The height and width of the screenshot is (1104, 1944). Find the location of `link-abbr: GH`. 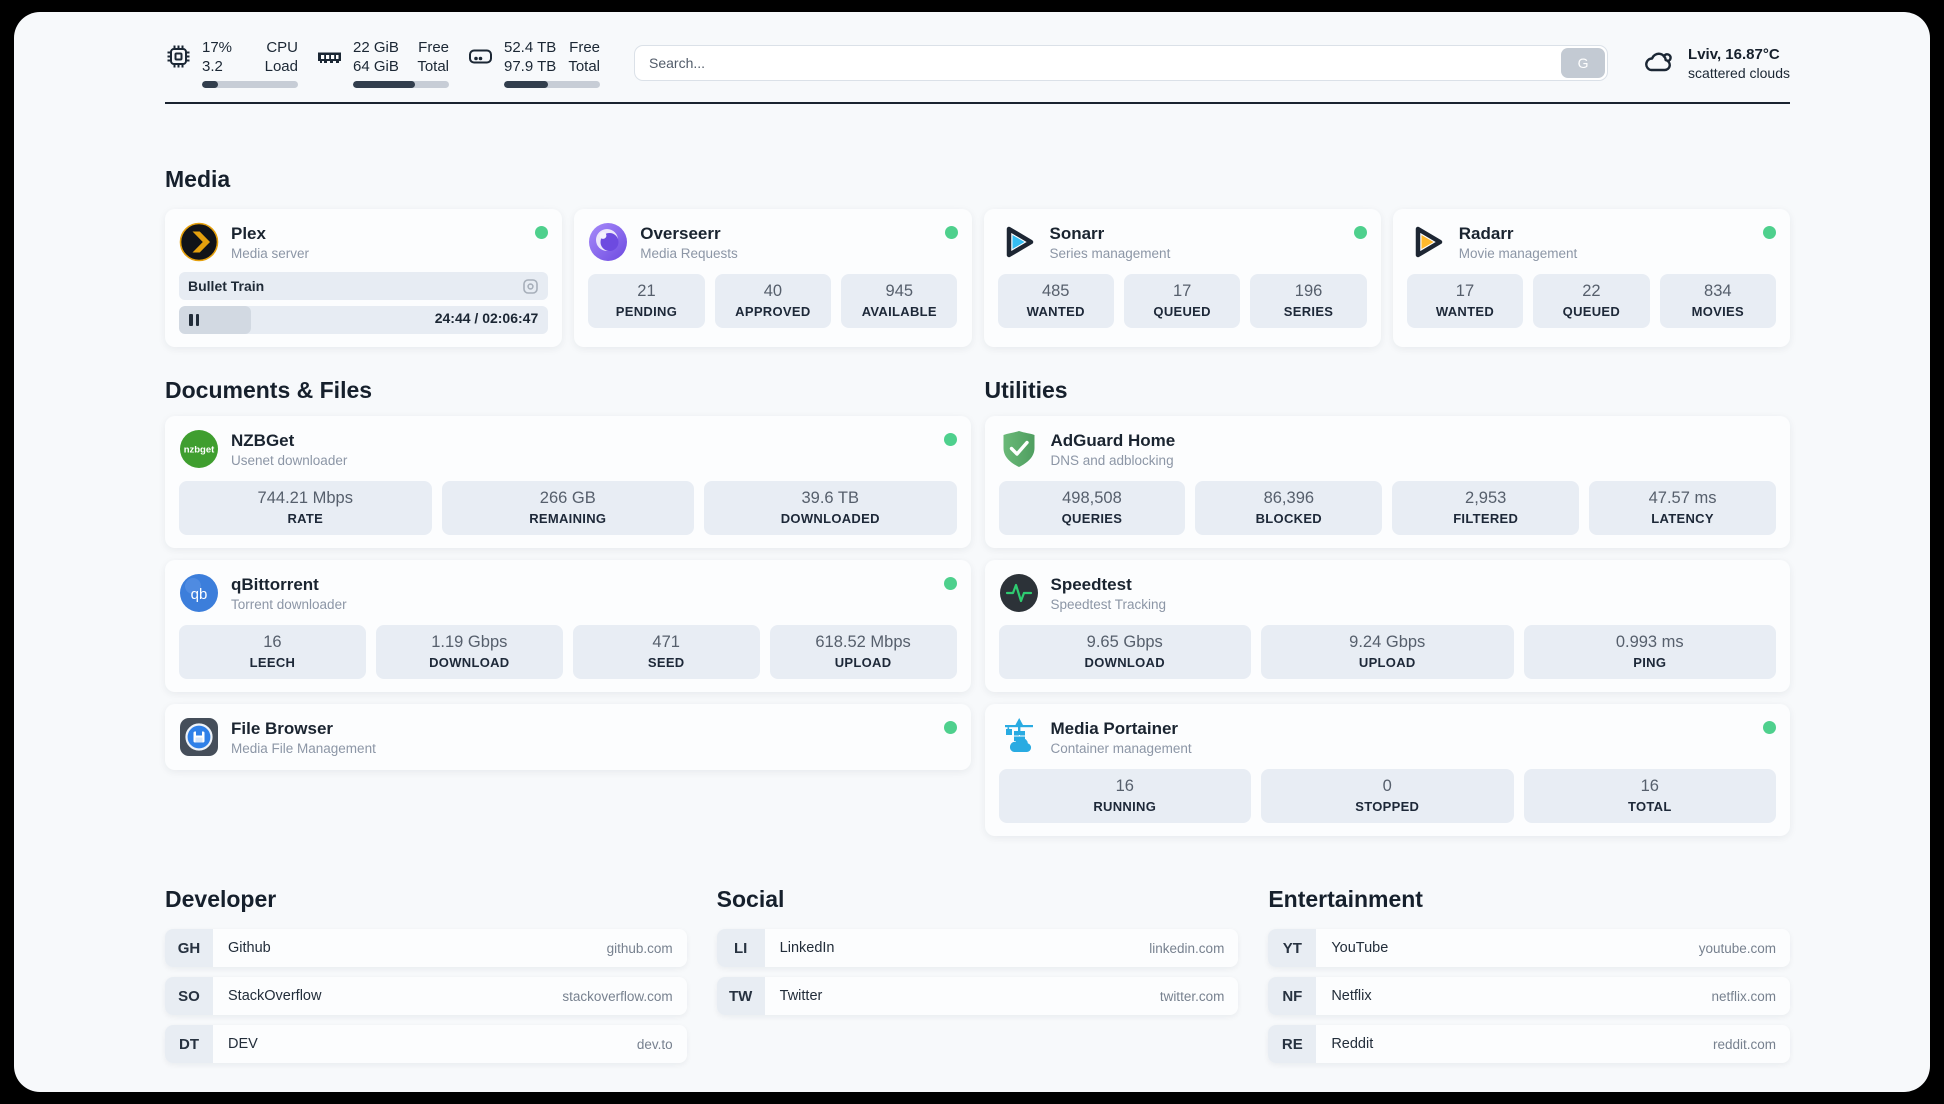

link-abbr: GH is located at coordinates (189, 948).